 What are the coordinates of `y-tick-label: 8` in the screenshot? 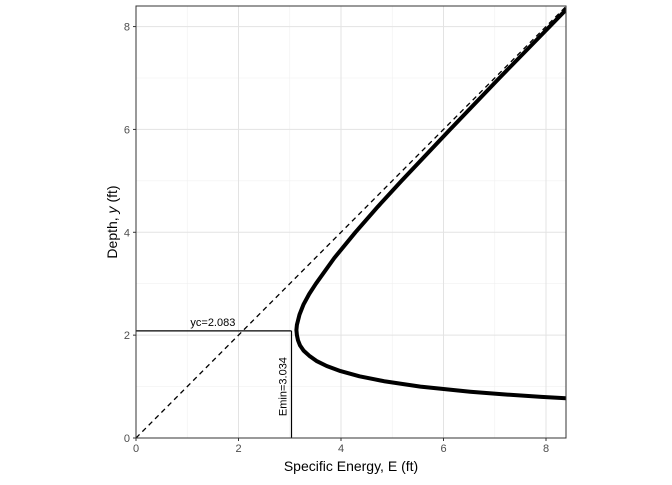 It's located at (127, 28).